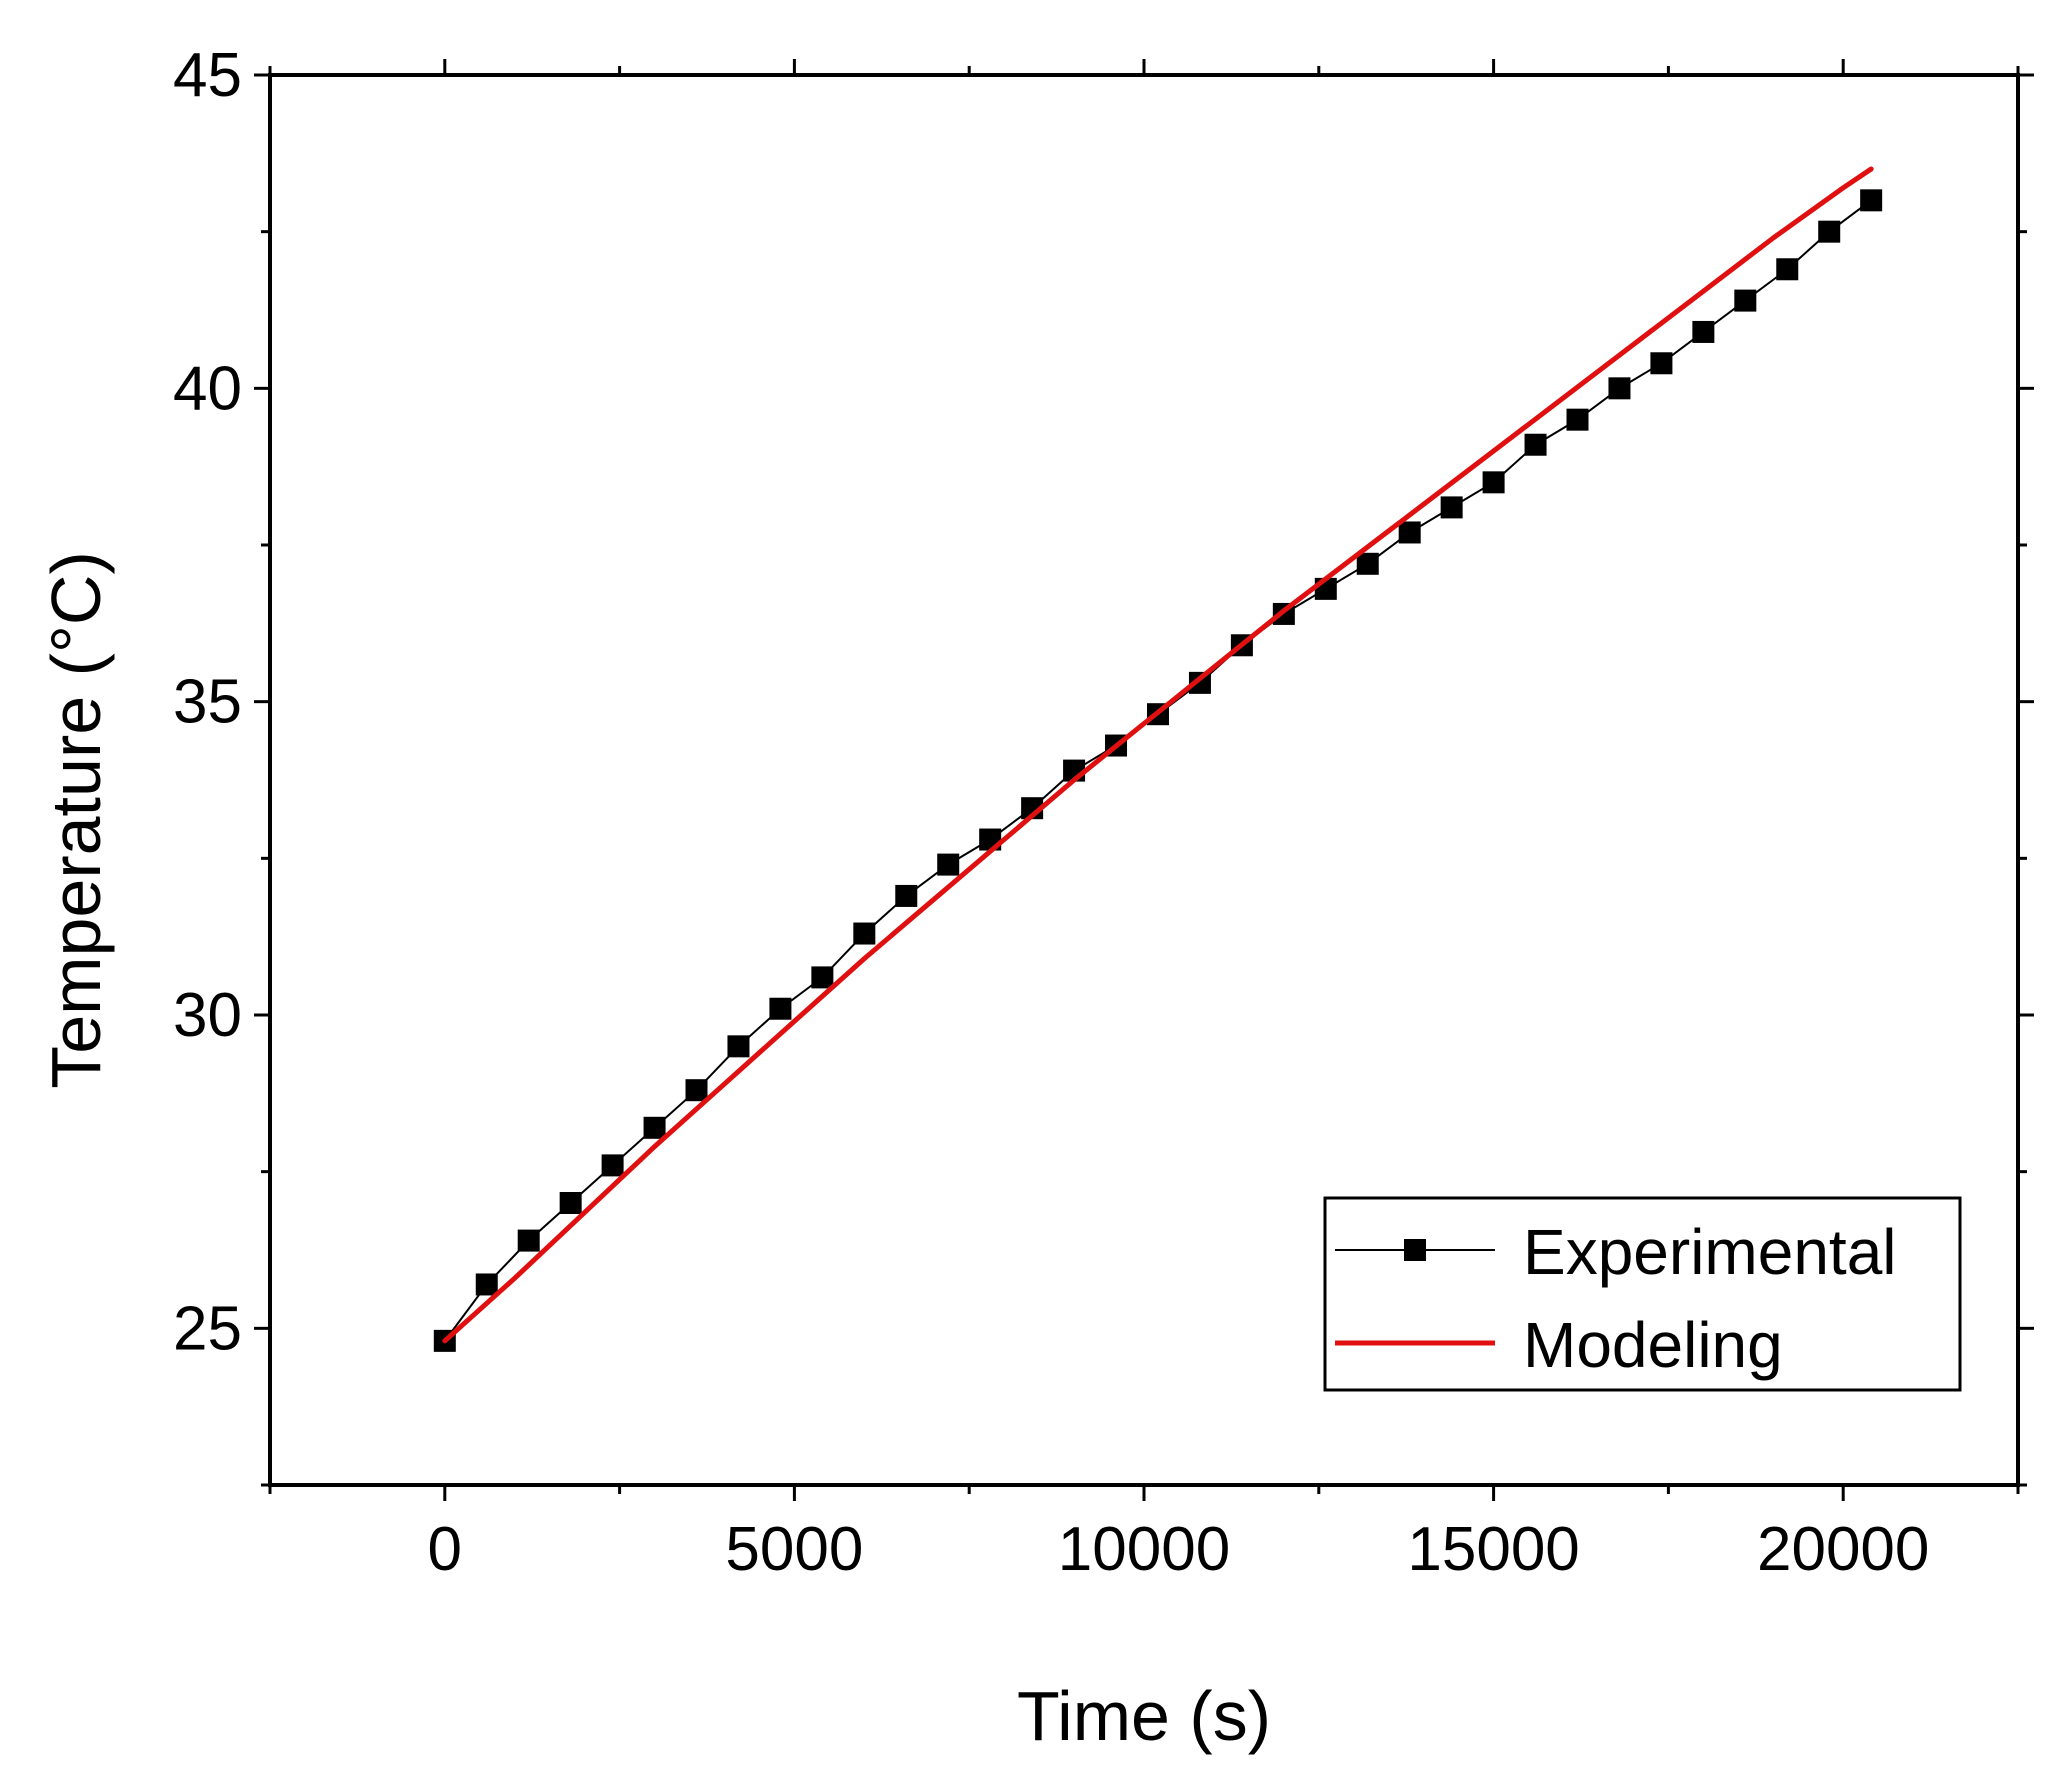 Image resolution: width=2046 pixels, height=1779 pixels. What do you see at coordinates (76, 820) in the screenshot?
I see `y-axis-title: Temperature (°C)` at bounding box center [76, 820].